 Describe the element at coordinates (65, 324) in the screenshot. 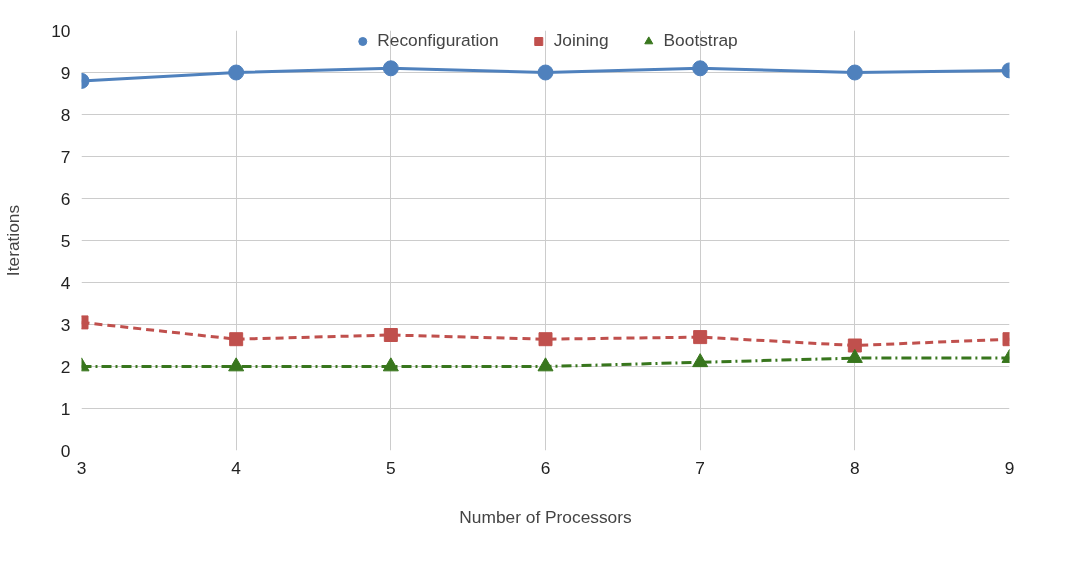

I see `y-tick-label: 3` at that location.